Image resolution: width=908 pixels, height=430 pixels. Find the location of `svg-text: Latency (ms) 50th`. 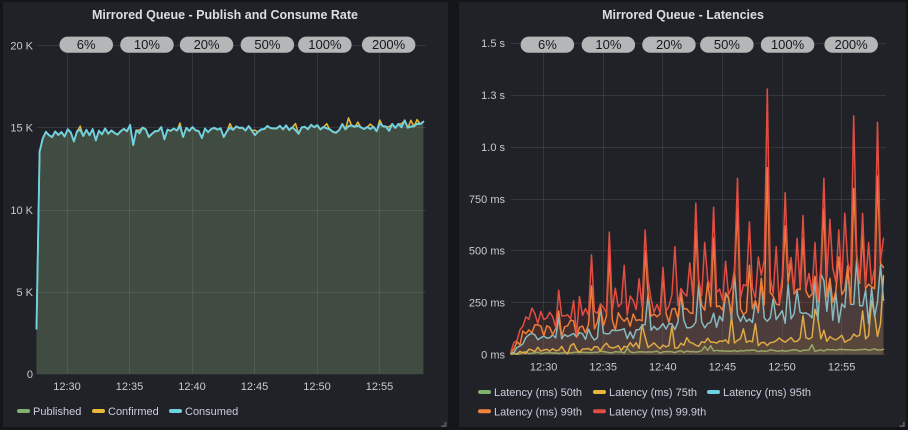

svg-text: Latency (ms) 50th is located at coordinates (538, 393).